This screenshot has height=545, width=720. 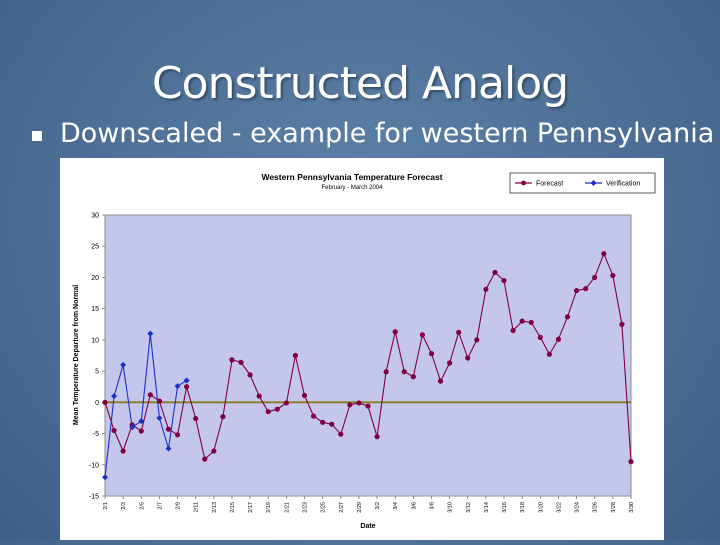 What do you see at coordinates (596, 507) in the screenshot?
I see `x-tick-label: 3/26` at bounding box center [596, 507].